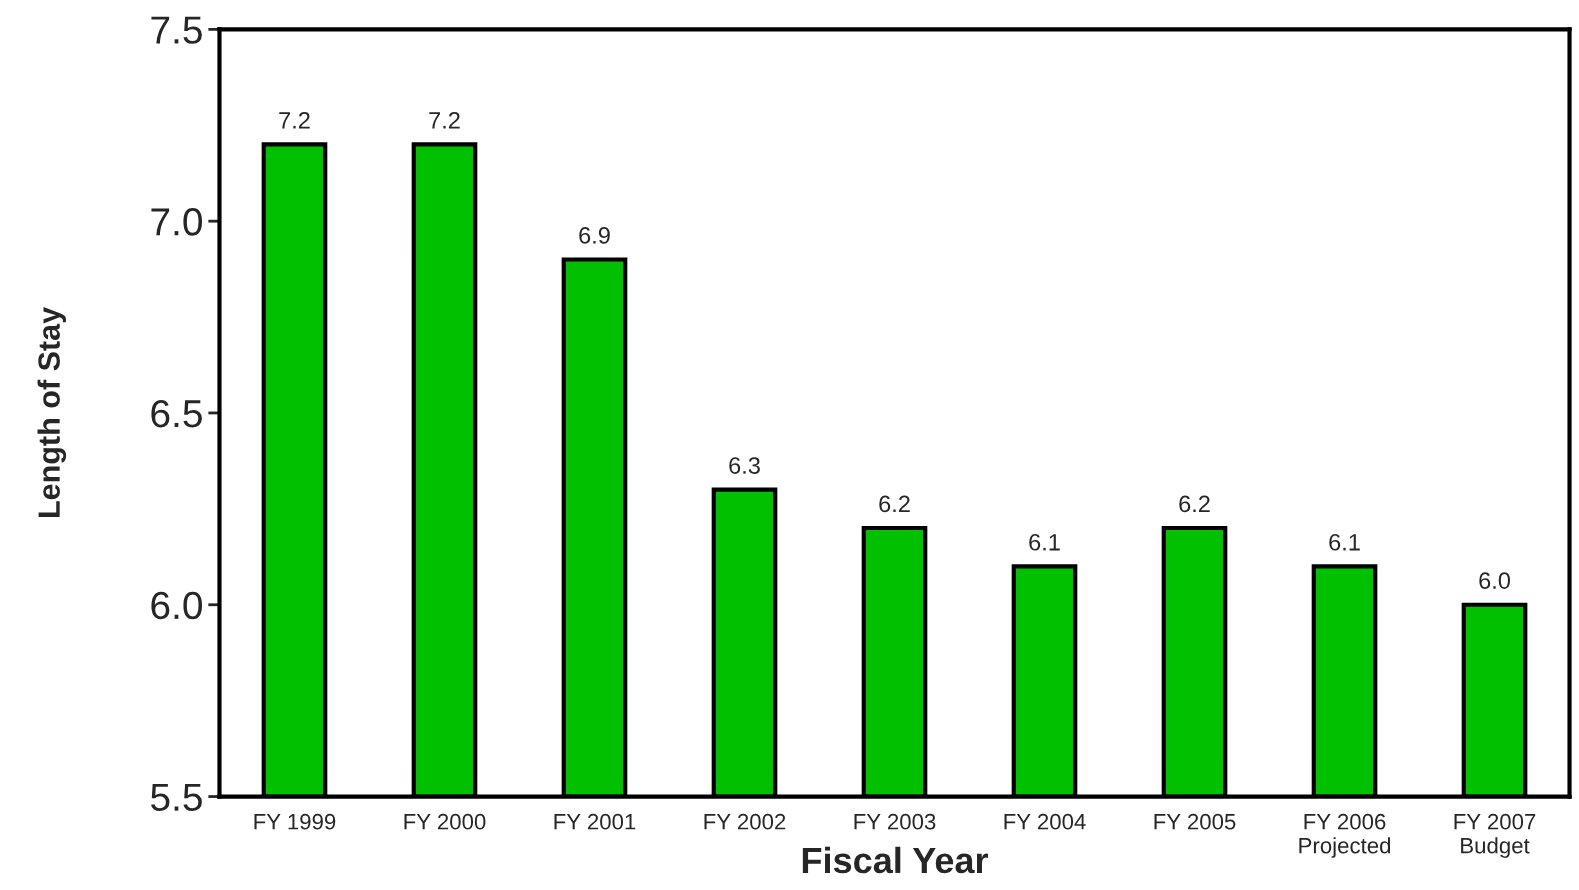 The height and width of the screenshot is (890, 1579). Describe the element at coordinates (1495, 580) in the screenshot. I see `data-label: 6.0` at that location.